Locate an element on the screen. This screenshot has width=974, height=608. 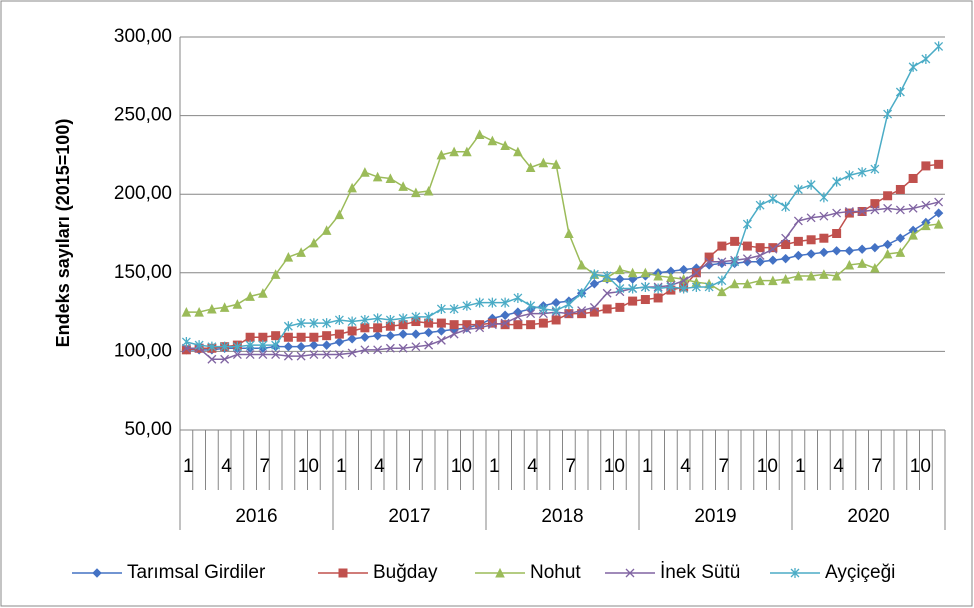
y-tick-label: 250,00 is located at coordinates (143, 115).